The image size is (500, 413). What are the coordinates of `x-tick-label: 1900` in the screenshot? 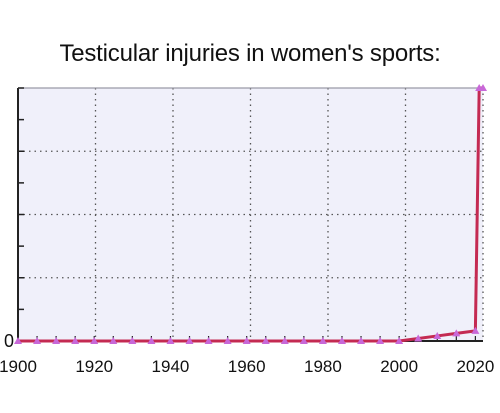 It's located at (18, 366).